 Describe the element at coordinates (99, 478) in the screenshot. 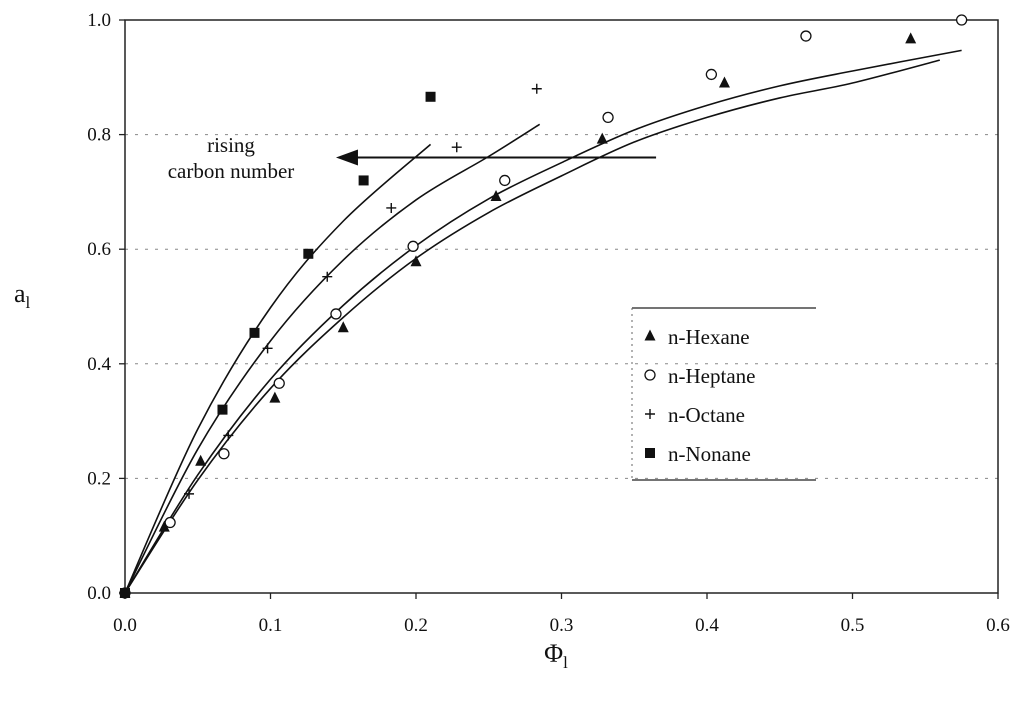

I see `y-tick-label: 0.2` at that location.